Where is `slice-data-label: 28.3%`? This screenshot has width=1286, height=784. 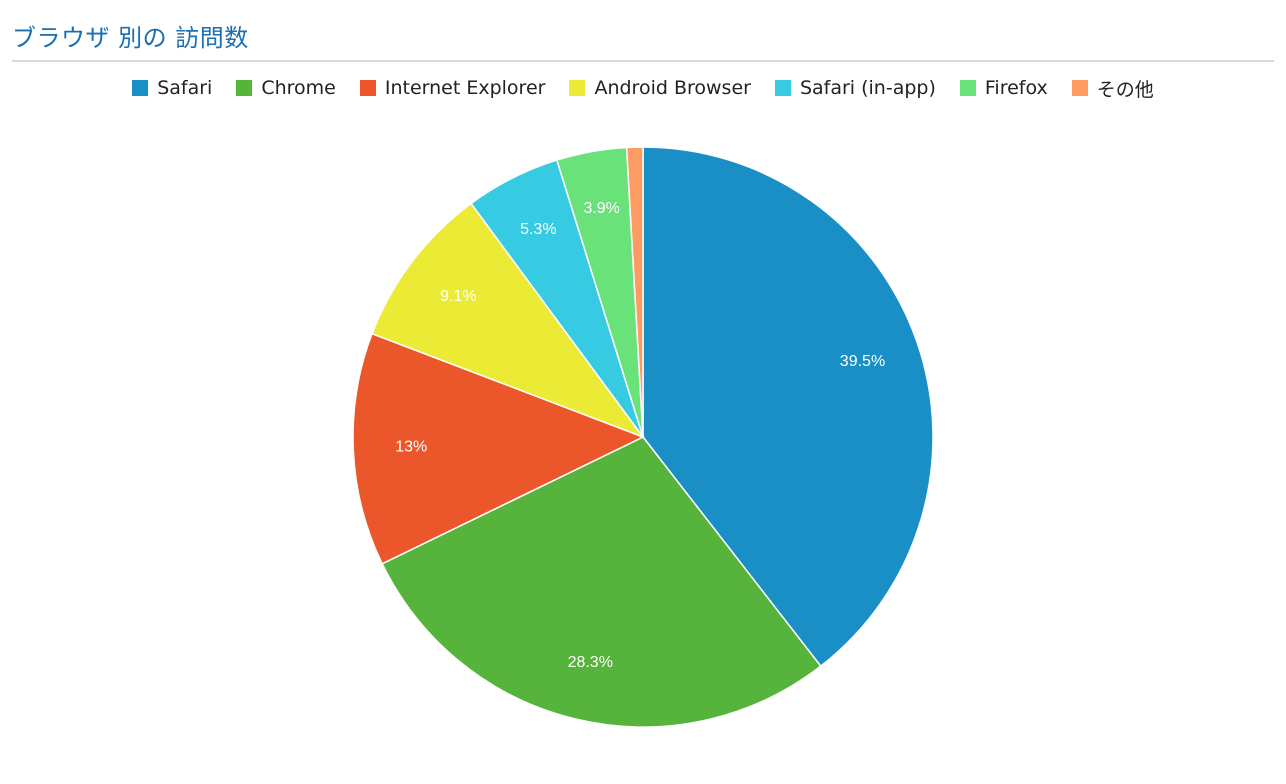 slice-data-label: 28.3% is located at coordinates (590, 662).